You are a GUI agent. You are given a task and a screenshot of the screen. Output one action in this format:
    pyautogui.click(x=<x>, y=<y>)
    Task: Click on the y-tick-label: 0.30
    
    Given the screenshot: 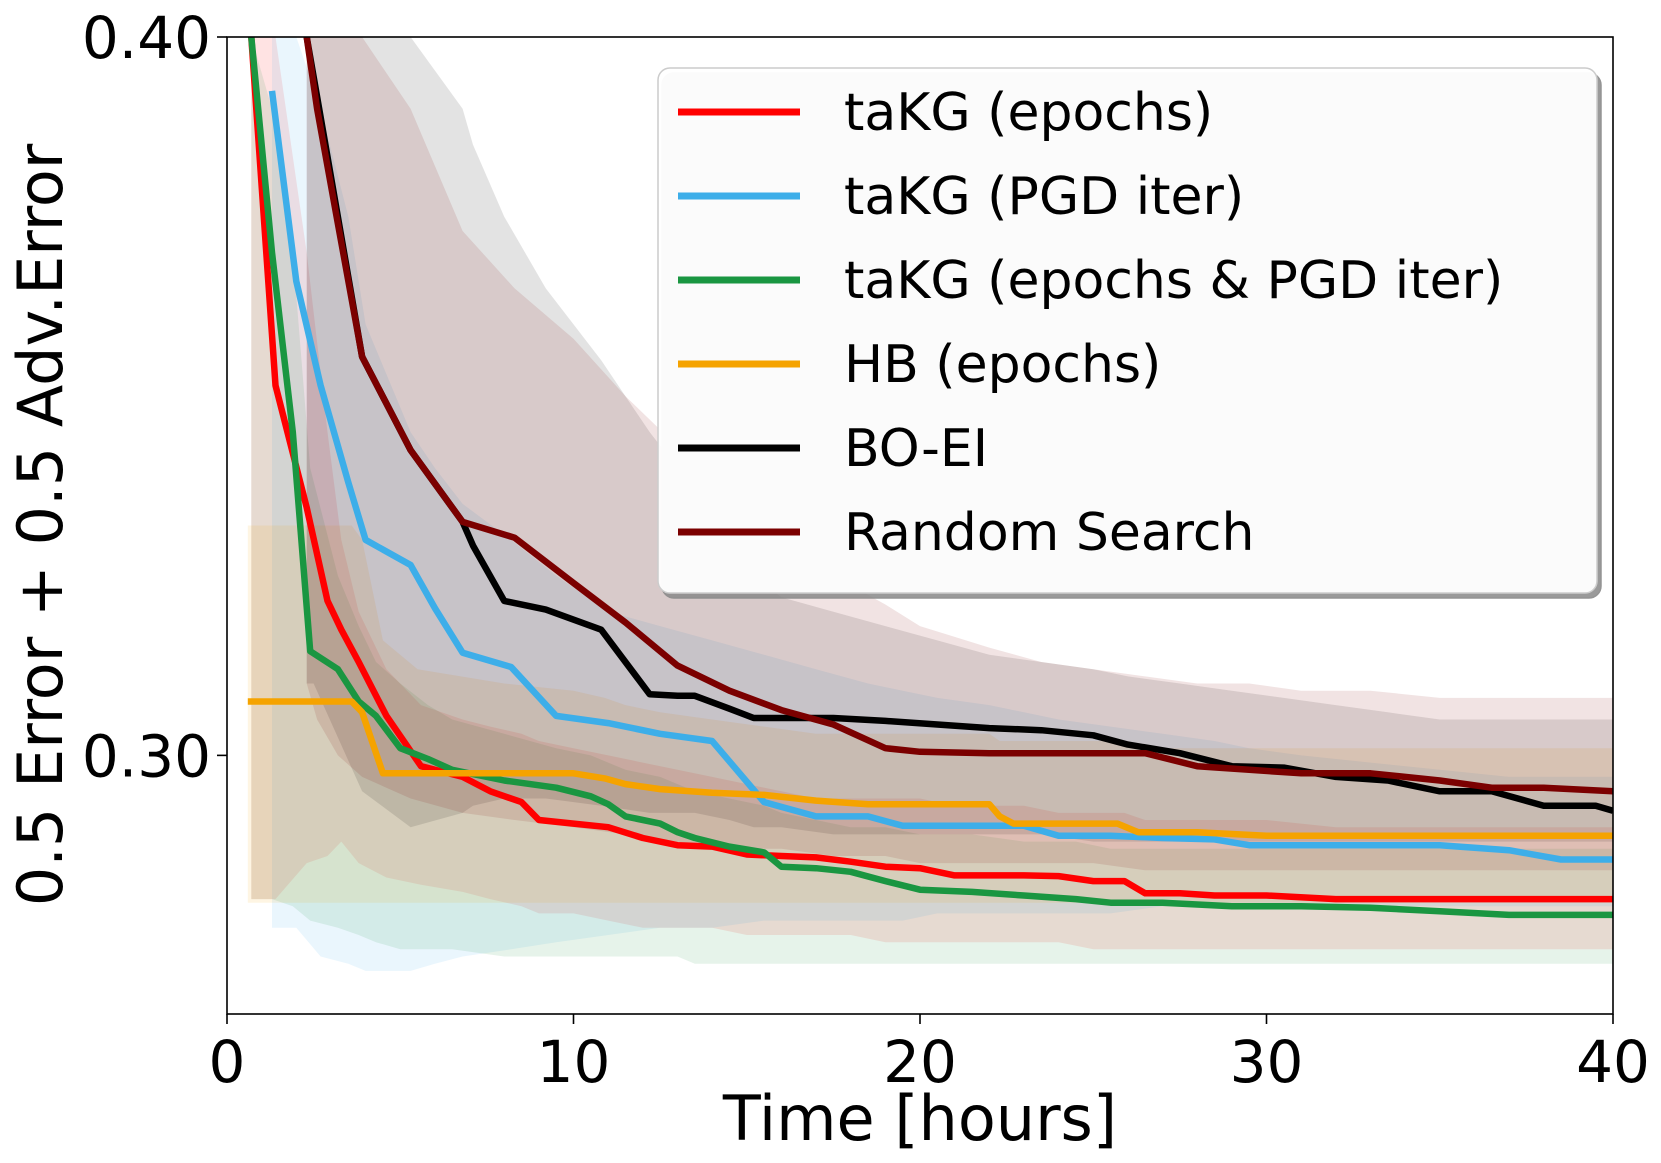 What is the action you would take?
    pyautogui.click(x=146, y=756)
    